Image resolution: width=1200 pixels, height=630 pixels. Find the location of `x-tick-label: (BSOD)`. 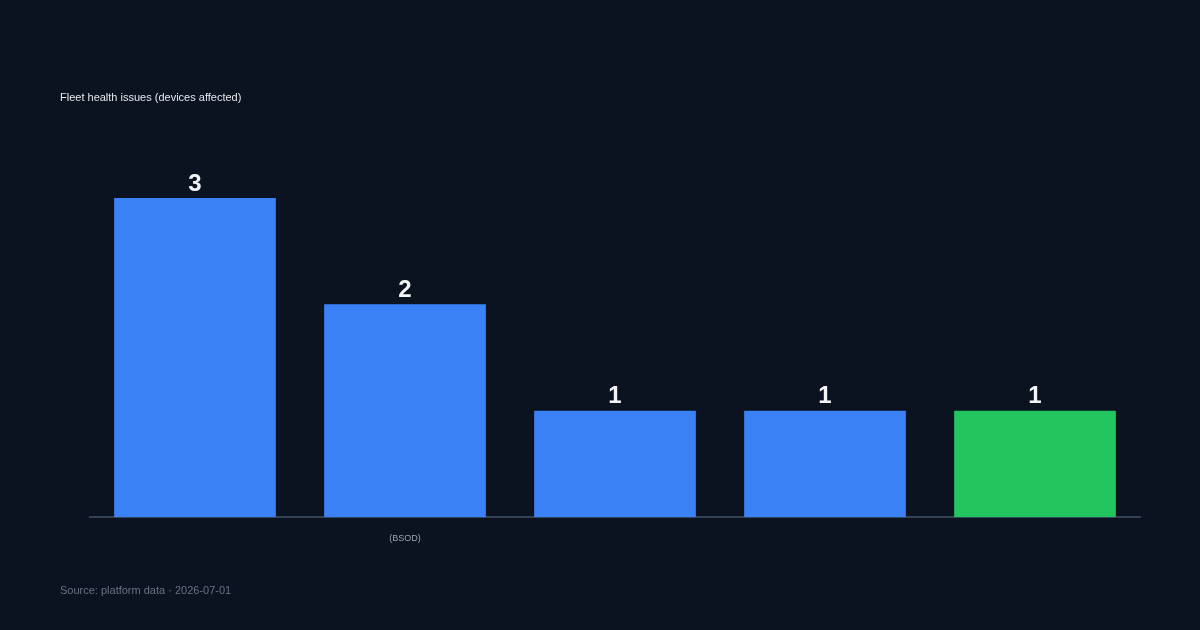

x-tick-label: (BSOD) is located at coordinates (405, 538).